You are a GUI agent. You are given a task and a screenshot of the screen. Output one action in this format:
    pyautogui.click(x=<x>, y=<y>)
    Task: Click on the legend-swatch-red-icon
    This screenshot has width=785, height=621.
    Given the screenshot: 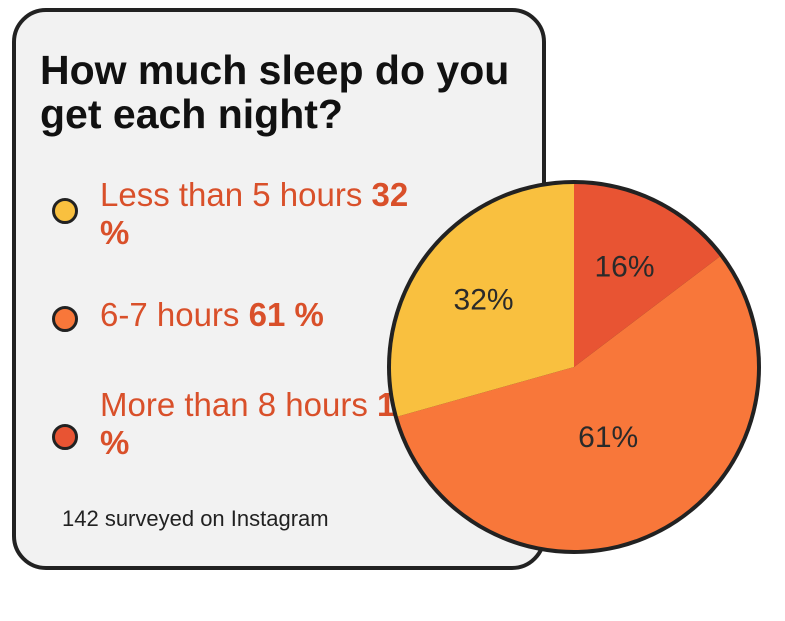 What is the action you would take?
    pyautogui.click(x=65, y=437)
    